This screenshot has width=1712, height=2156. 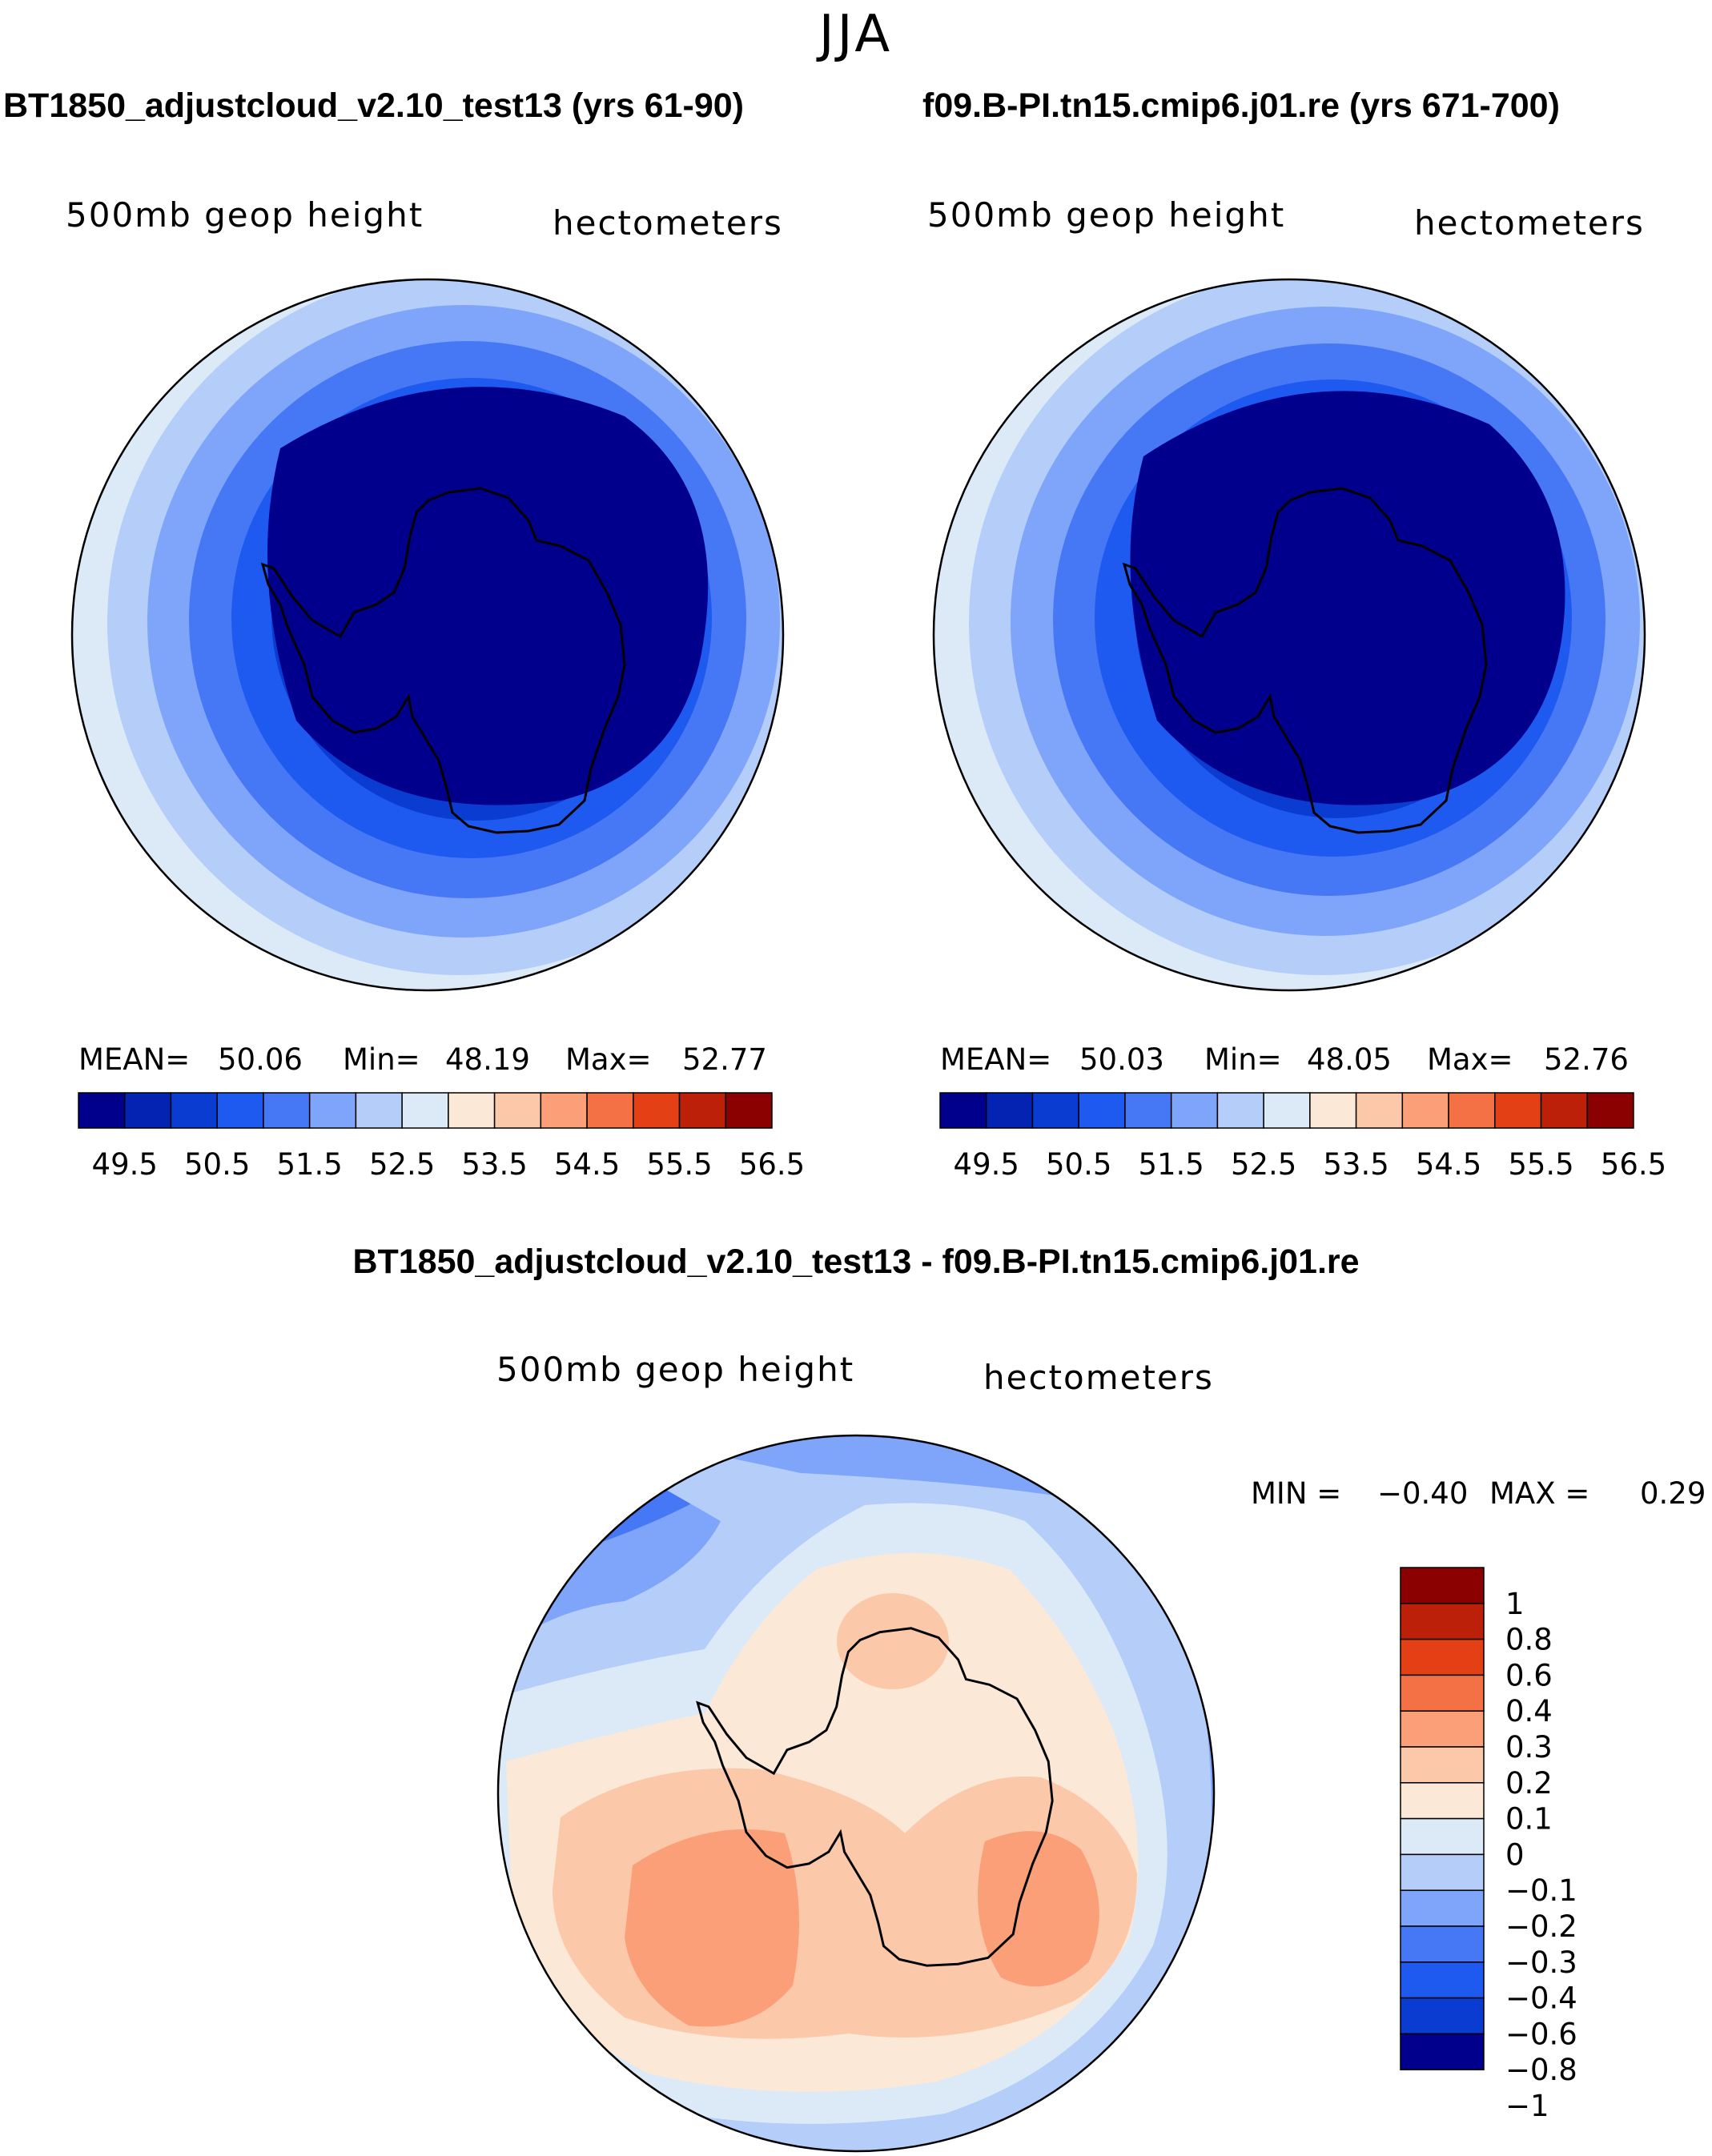 I want to click on colorbar-tick-label: 49.5, so click(x=125, y=1164).